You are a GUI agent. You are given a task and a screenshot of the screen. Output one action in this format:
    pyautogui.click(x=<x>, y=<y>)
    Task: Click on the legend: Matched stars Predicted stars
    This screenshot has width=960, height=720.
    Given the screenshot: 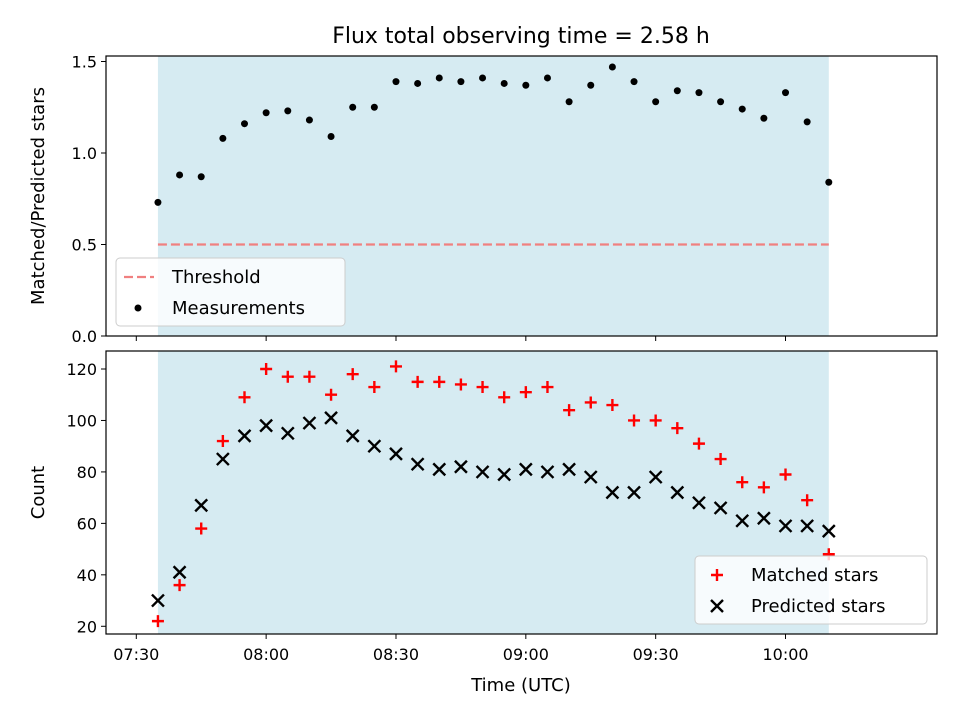 What is the action you would take?
    pyautogui.click(x=811, y=590)
    